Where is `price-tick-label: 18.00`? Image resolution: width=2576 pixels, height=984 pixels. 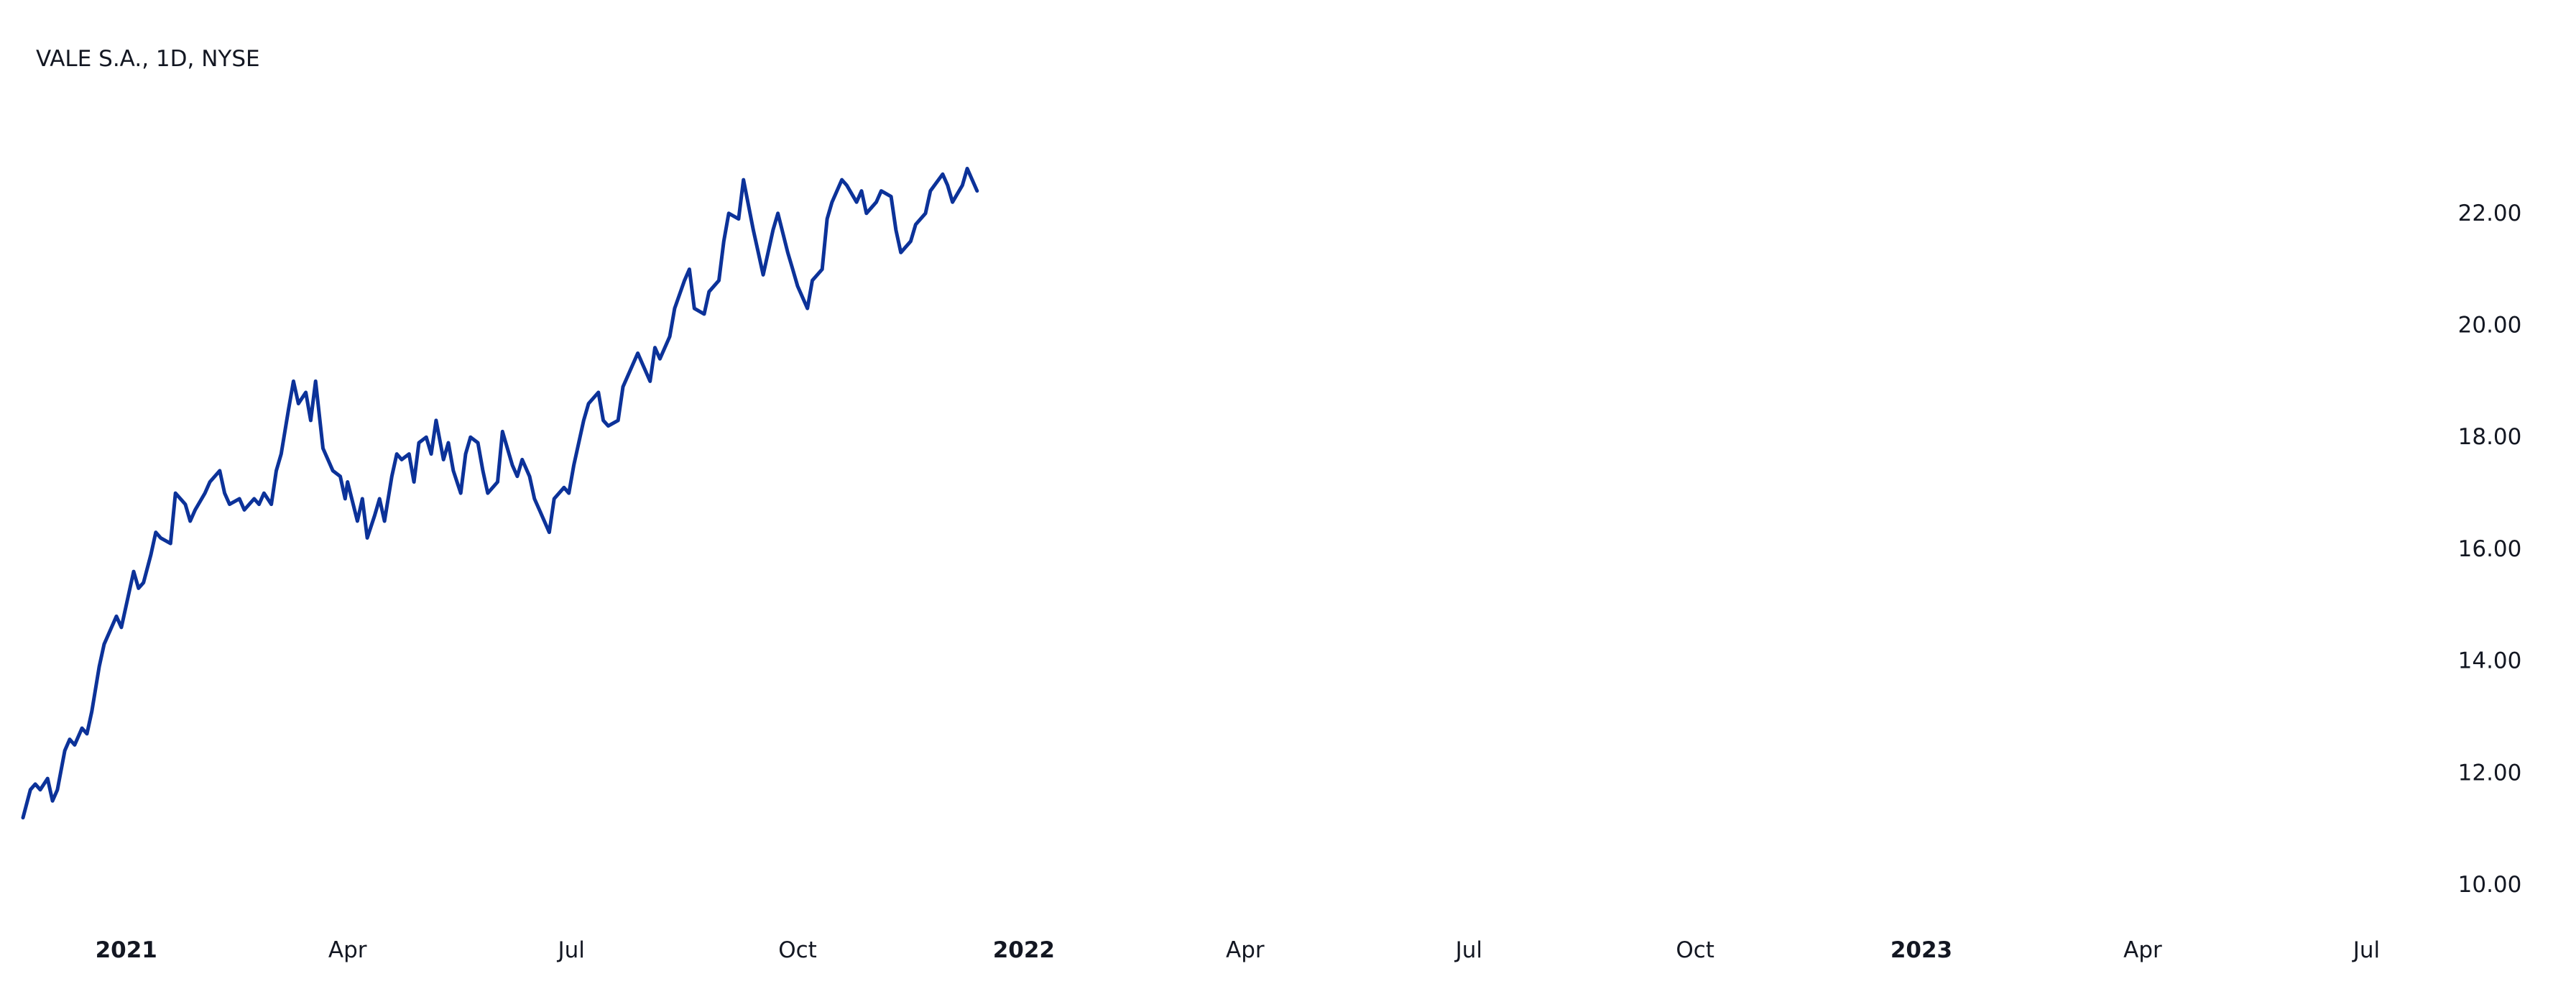 price-tick-label: 18.00 is located at coordinates (2490, 437).